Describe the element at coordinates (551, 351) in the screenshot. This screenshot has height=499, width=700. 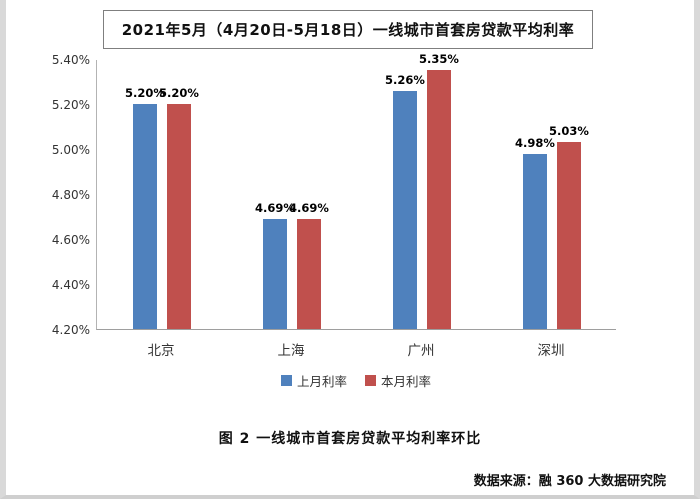
I see `x-axis-category-label: 深圳` at that location.